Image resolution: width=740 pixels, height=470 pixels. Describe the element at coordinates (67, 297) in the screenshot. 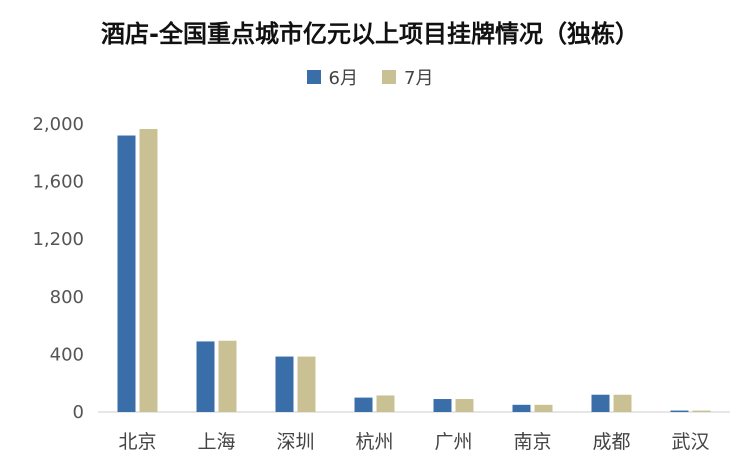

I see `y-tick-label: 800` at that location.